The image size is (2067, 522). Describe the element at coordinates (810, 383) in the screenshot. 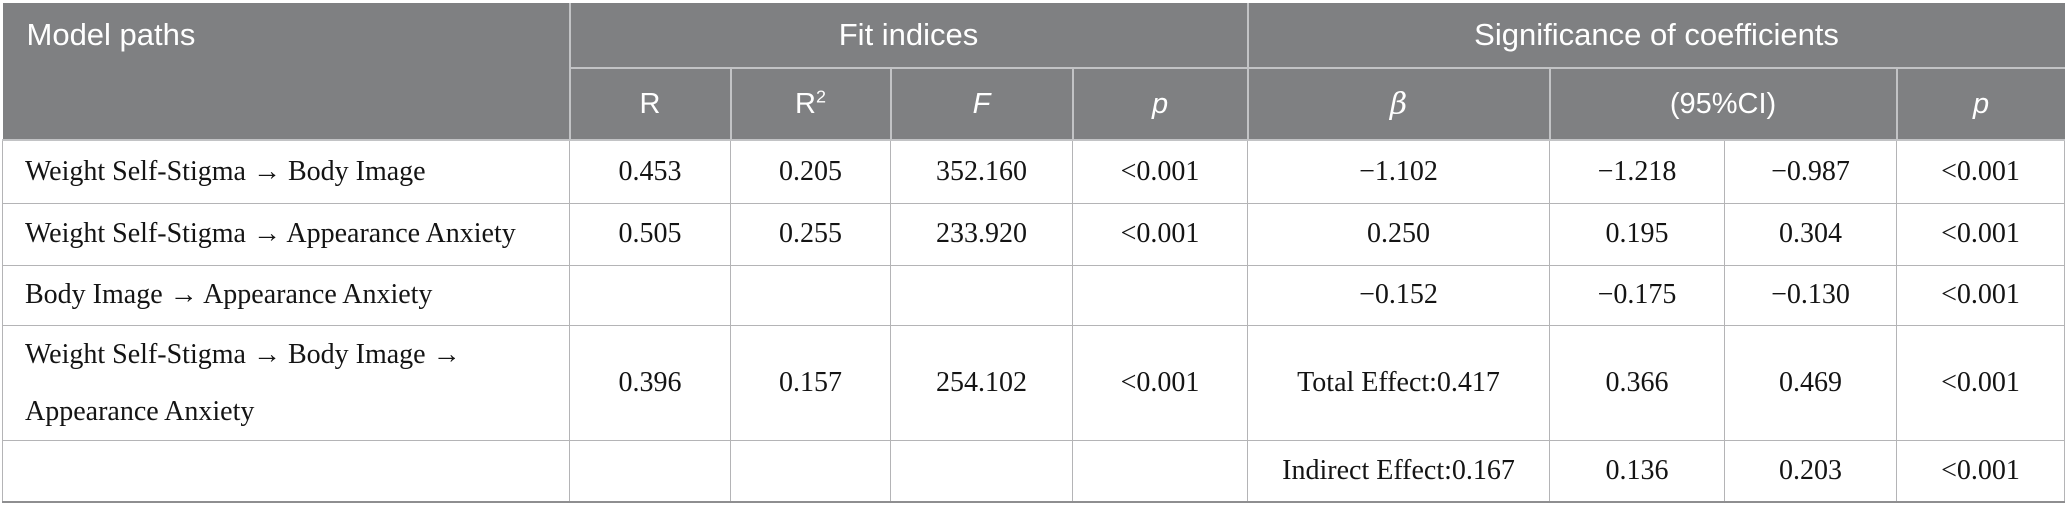

I see `cell-r-squared: 0.157` at that location.